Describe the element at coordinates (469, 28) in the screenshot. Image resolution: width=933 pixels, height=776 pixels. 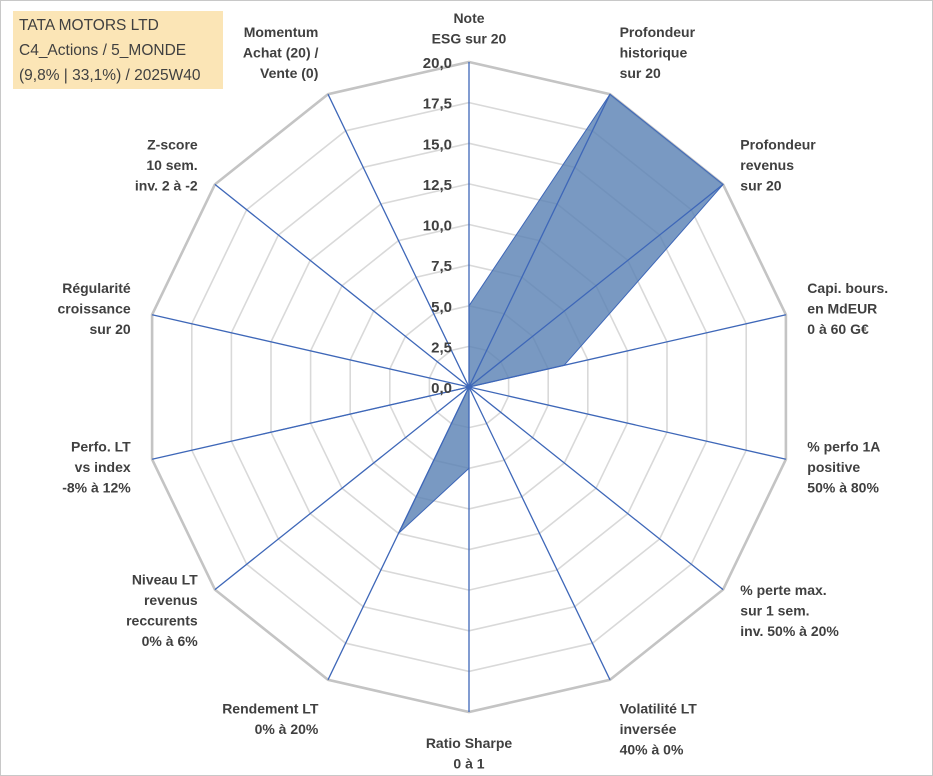
I see `axis-label-1: Note ESG sur 20` at that location.